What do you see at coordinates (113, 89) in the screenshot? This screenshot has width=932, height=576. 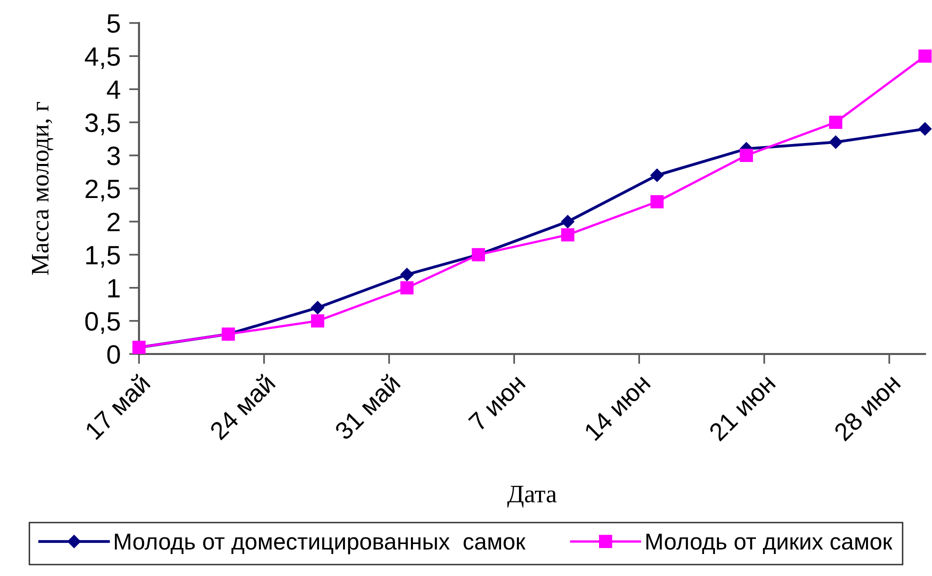 I see `y-tick-label: 4` at bounding box center [113, 89].